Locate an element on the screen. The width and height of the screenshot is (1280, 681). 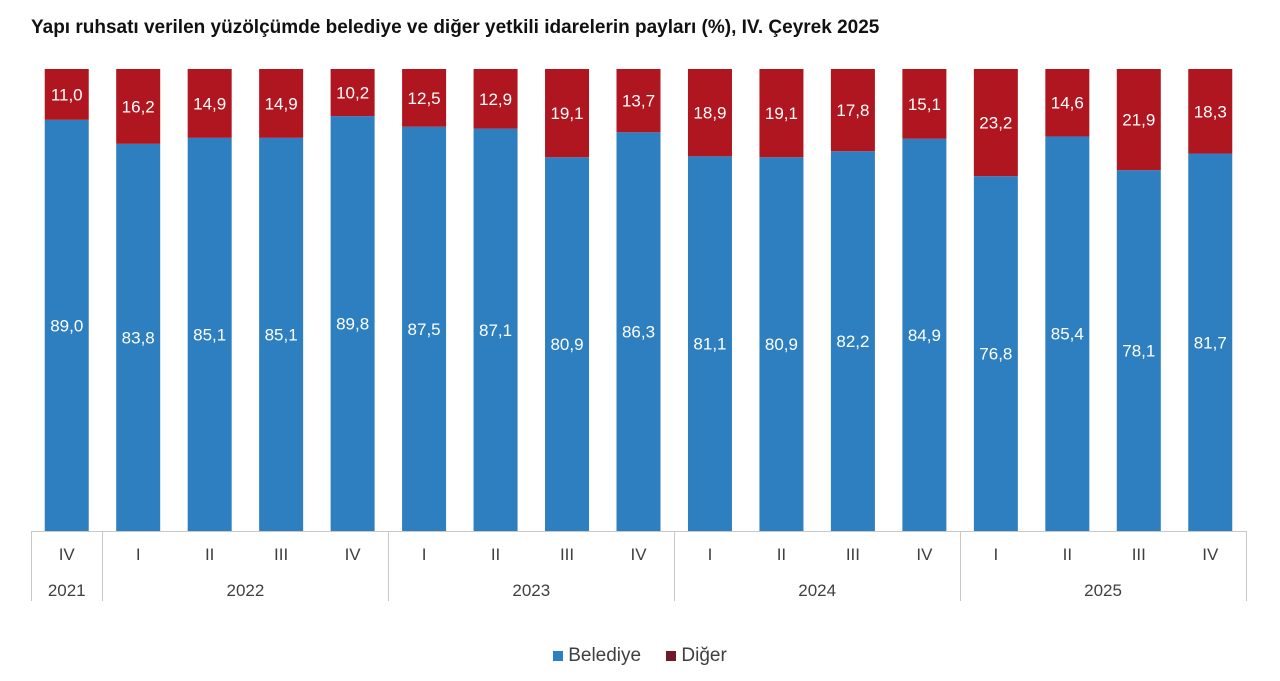
data-label-belediye: 87,1 is located at coordinates (495, 330).